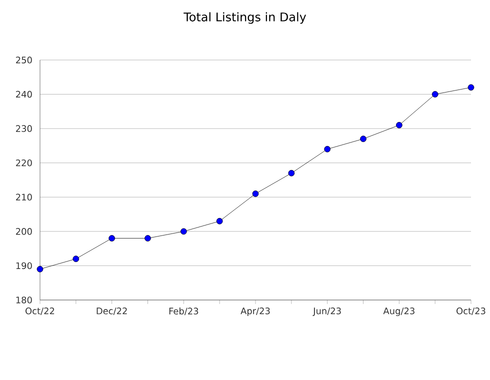  Describe the element at coordinates (24, 162) in the screenshot. I see `y-tick-label: 220` at that location.